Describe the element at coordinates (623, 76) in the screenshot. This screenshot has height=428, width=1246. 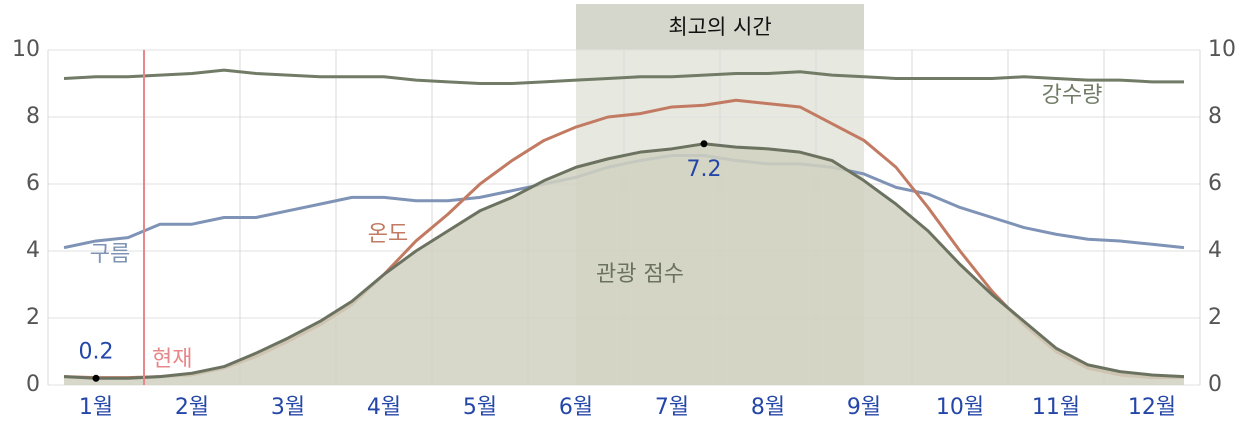
I see `series-line` at that location.